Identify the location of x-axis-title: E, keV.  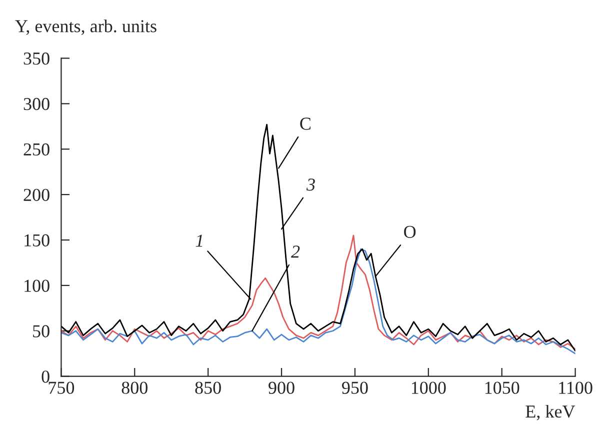
(551, 412).